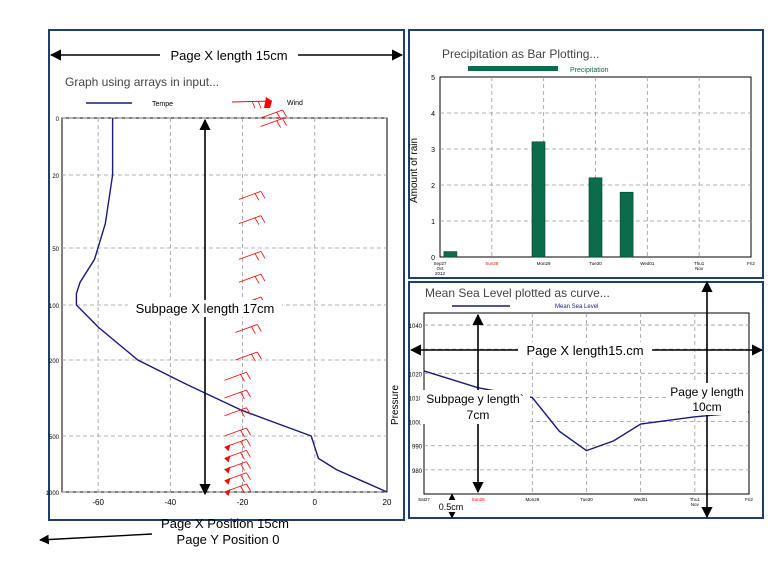  Describe the element at coordinates (474, 399) in the screenshot. I see `subpage-y-length-label-1: Subpage y length`` at that location.